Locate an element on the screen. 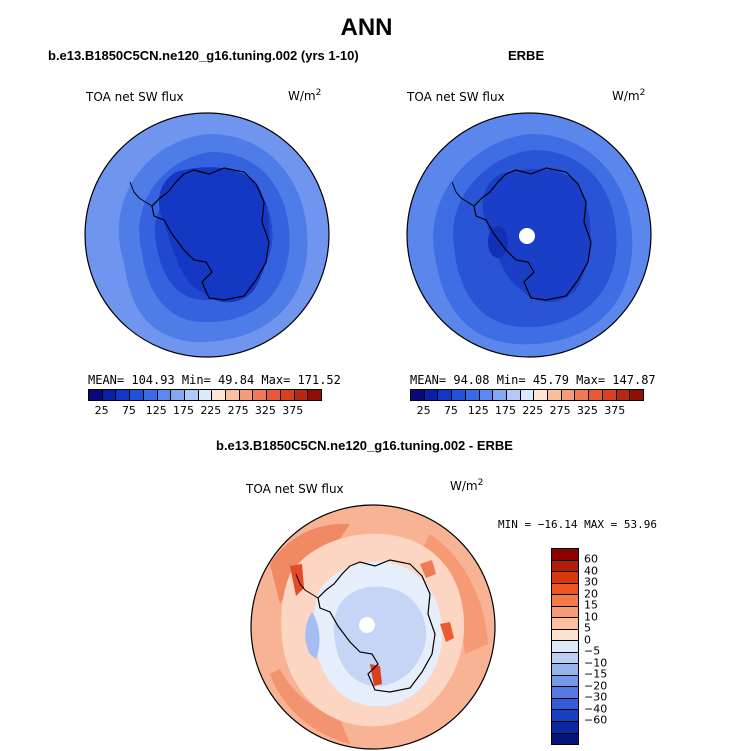 The image size is (733, 751). colorbar-tick-label: 40 is located at coordinates (591, 571).